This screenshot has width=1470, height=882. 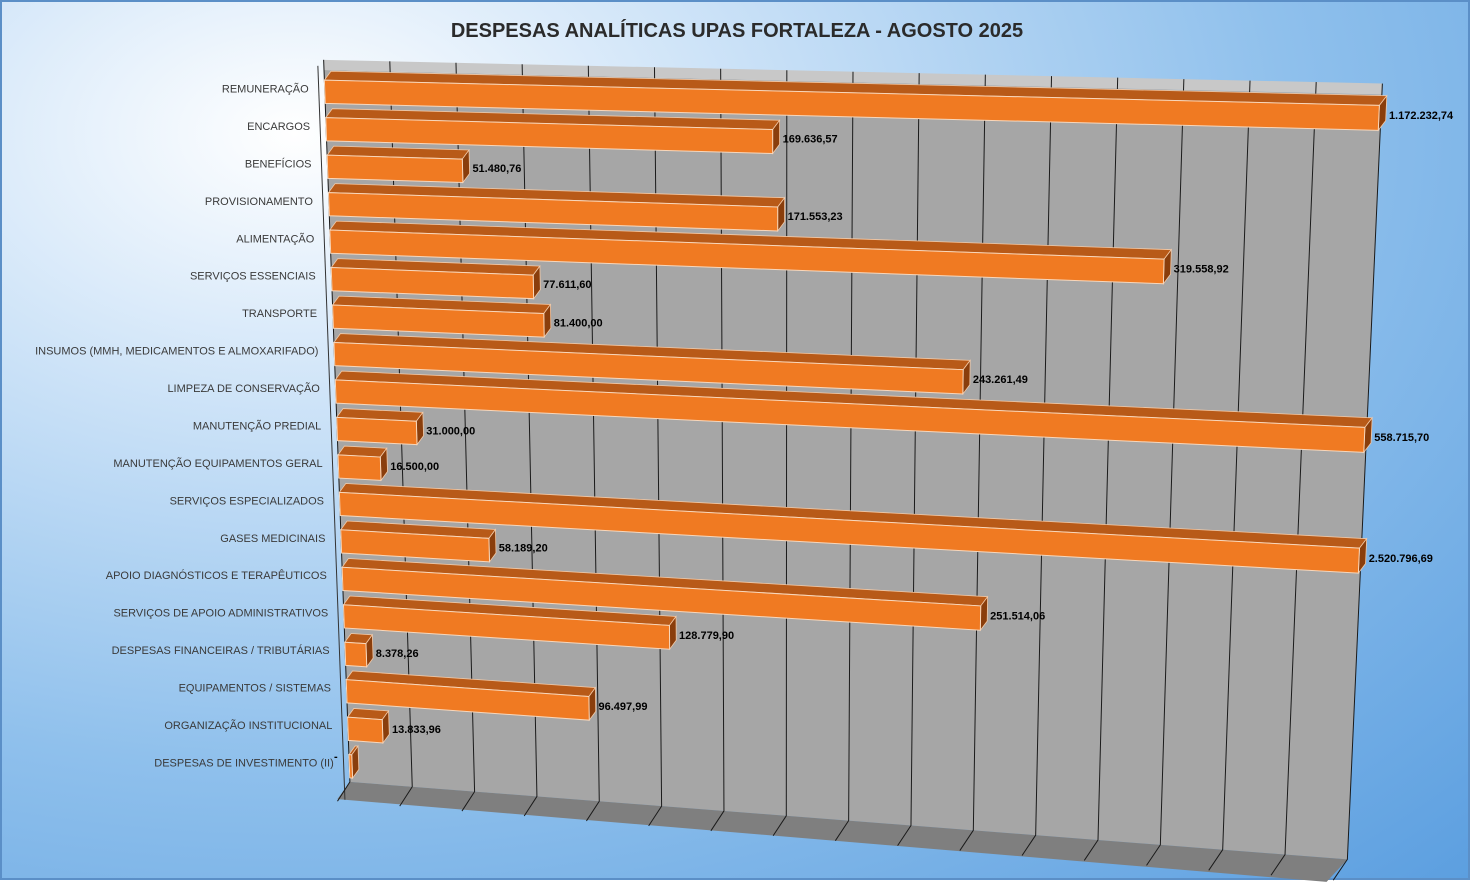 What do you see at coordinates (567, 285) in the screenshot?
I see `data-label: 77.611,60` at bounding box center [567, 285].